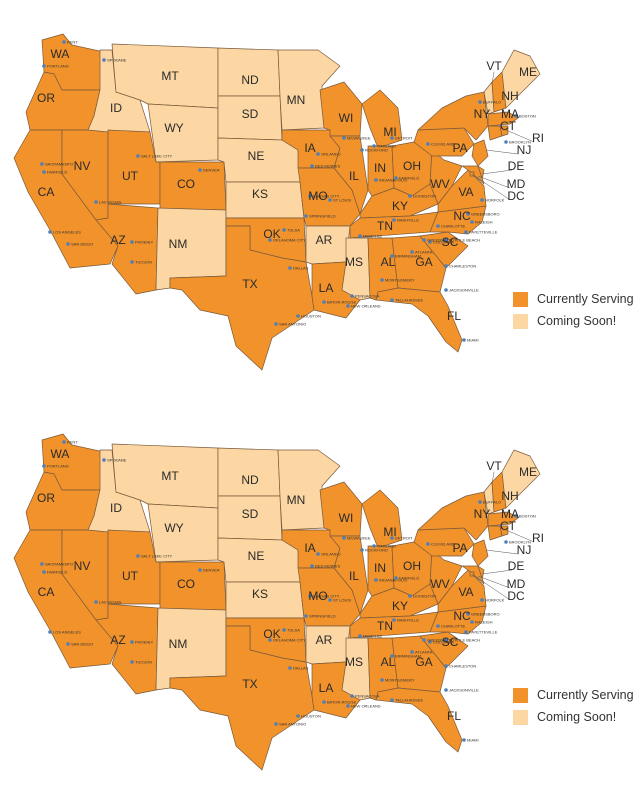 Image resolution: width=640 pixels, height=800 pixels. Describe the element at coordinates (408, 256) in the screenshot. I see `city-label: BIRMINGHAM` at that location.